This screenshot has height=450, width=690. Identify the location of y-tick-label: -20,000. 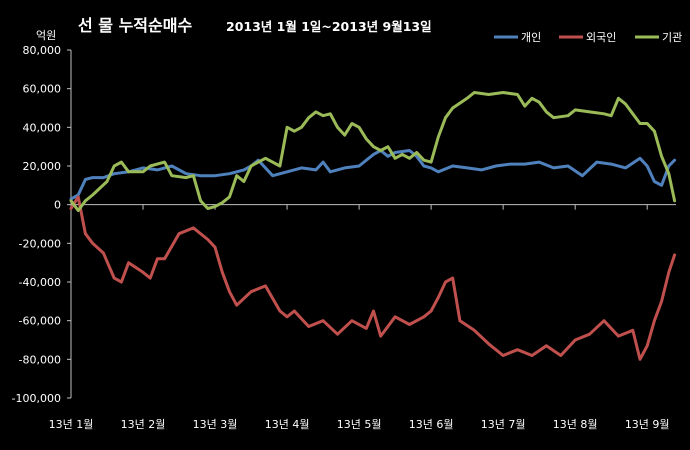
(40, 243).